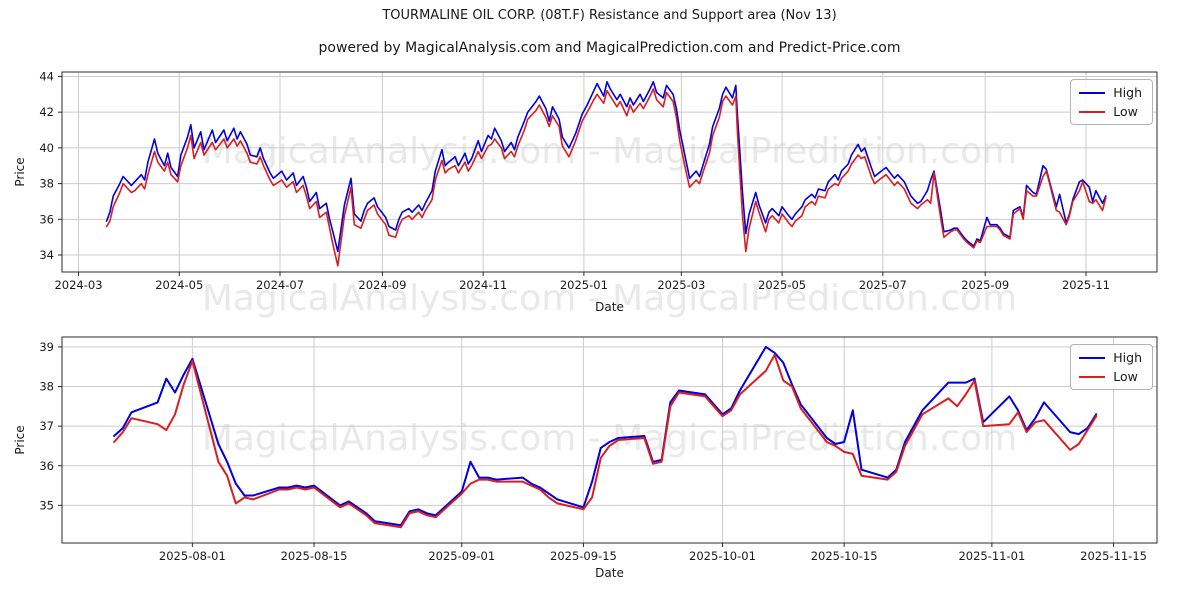 The height and width of the screenshot is (600, 1200). I want to click on y-tick-label: 40, so click(46, 148).